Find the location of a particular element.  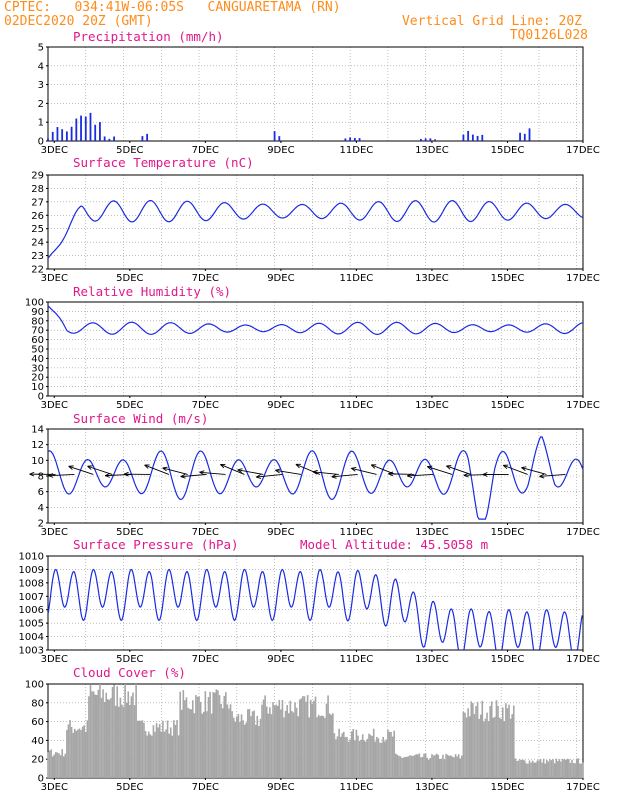

y-tick-label: 100 is located at coordinates (34, 303).